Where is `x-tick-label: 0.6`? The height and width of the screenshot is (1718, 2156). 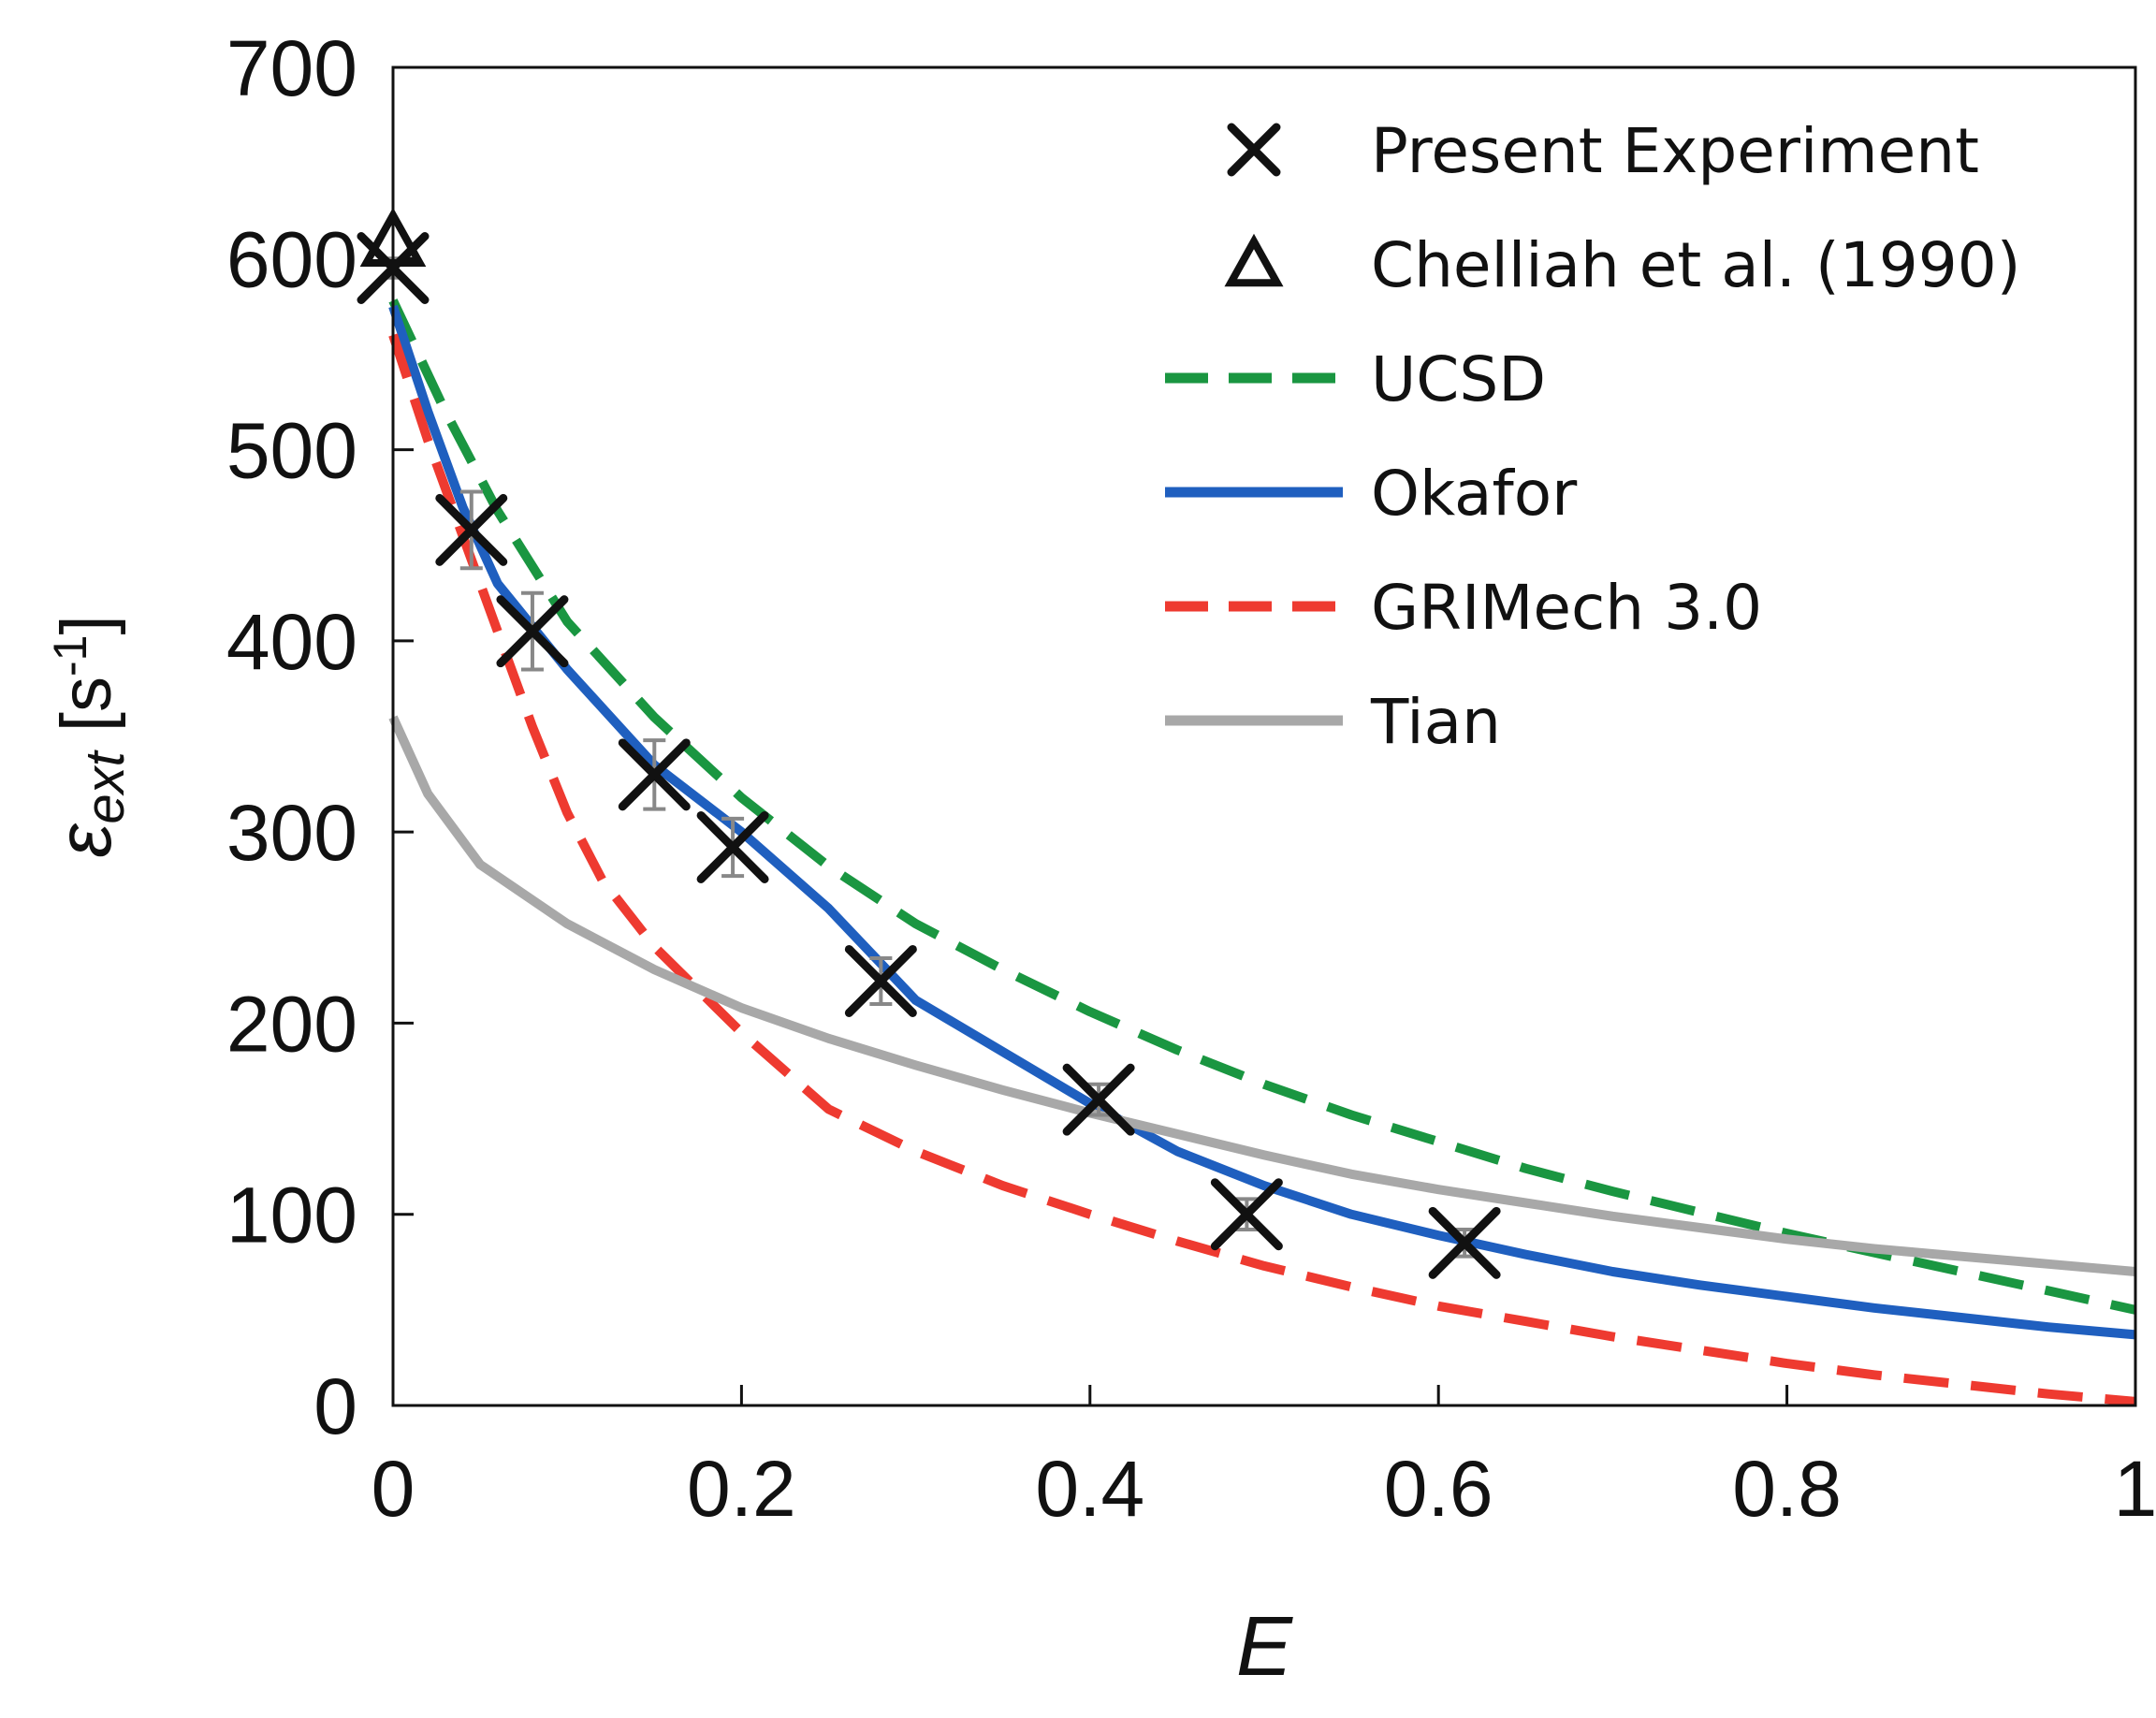 x-tick-label: 0.6 is located at coordinates (1438, 1489).